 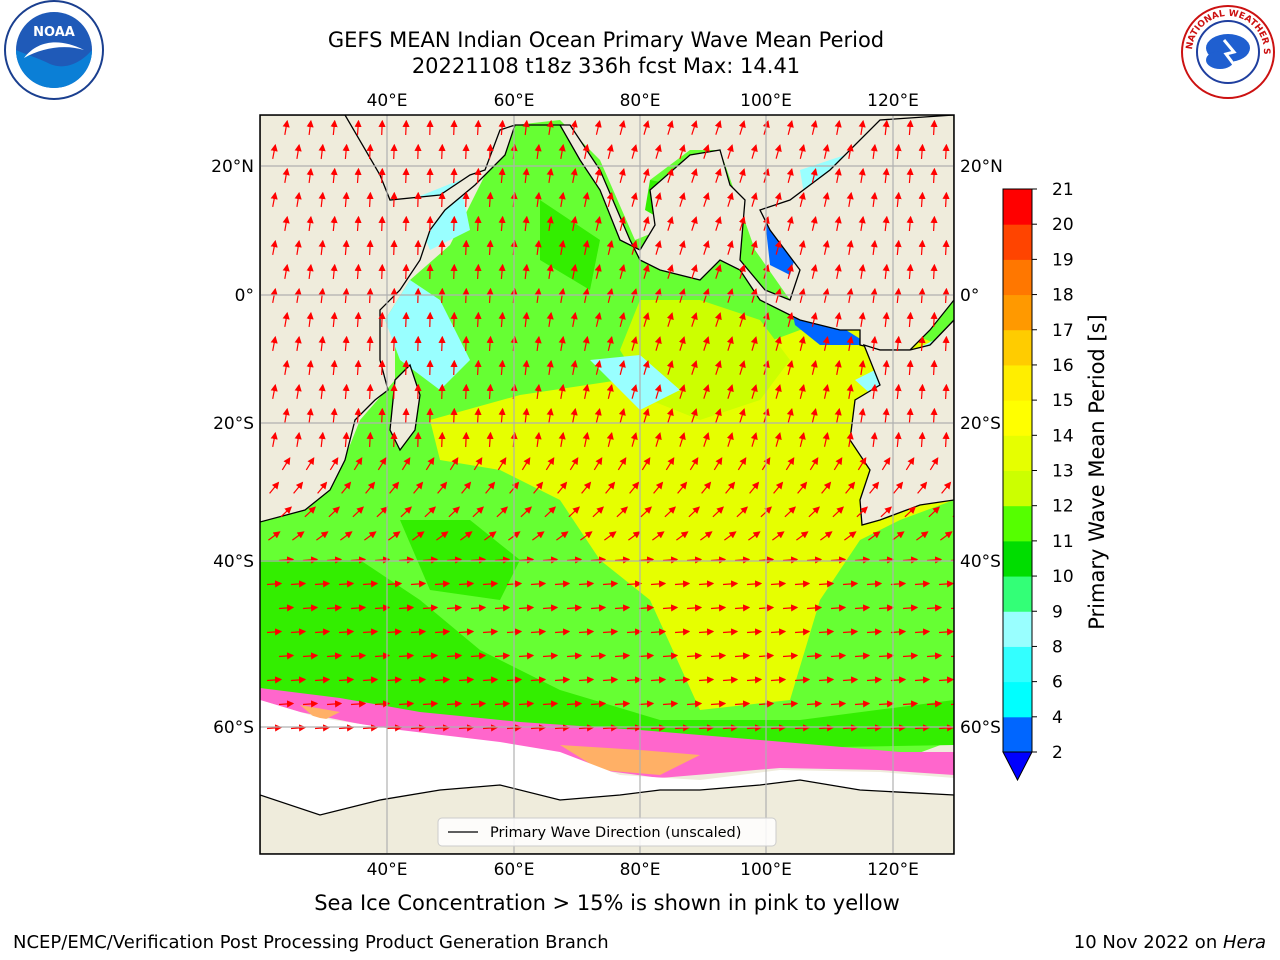 I want to click on colorbar-tick-label: 4, so click(x=1057, y=718).